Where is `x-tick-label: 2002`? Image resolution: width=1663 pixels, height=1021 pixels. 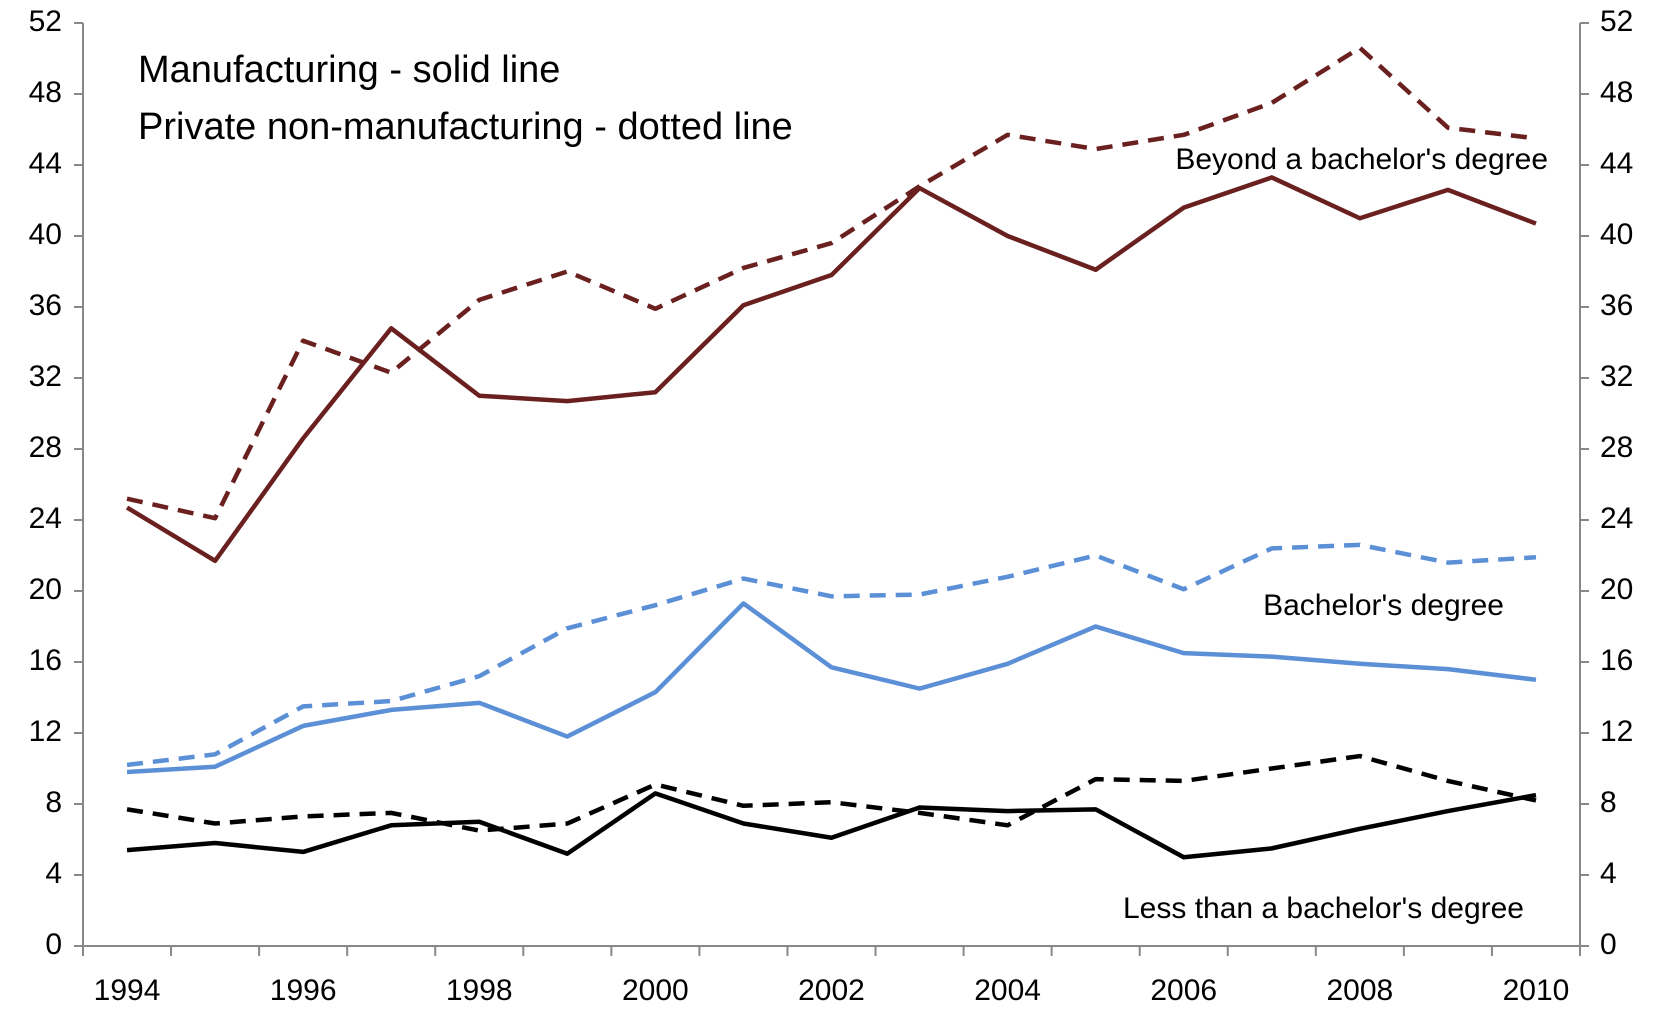 x-tick-label: 2002 is located at coordinates (831, 990).